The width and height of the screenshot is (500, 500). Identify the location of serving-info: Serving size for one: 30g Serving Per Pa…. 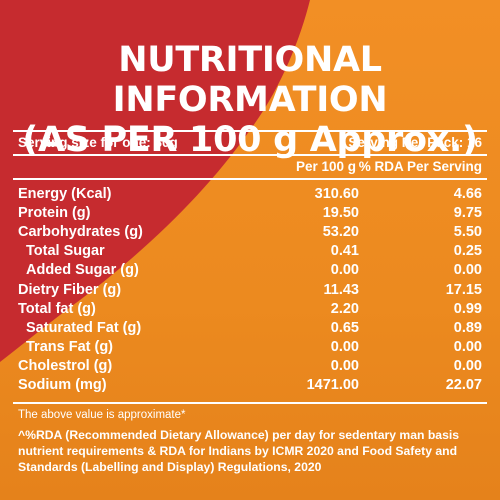
(251, 143).